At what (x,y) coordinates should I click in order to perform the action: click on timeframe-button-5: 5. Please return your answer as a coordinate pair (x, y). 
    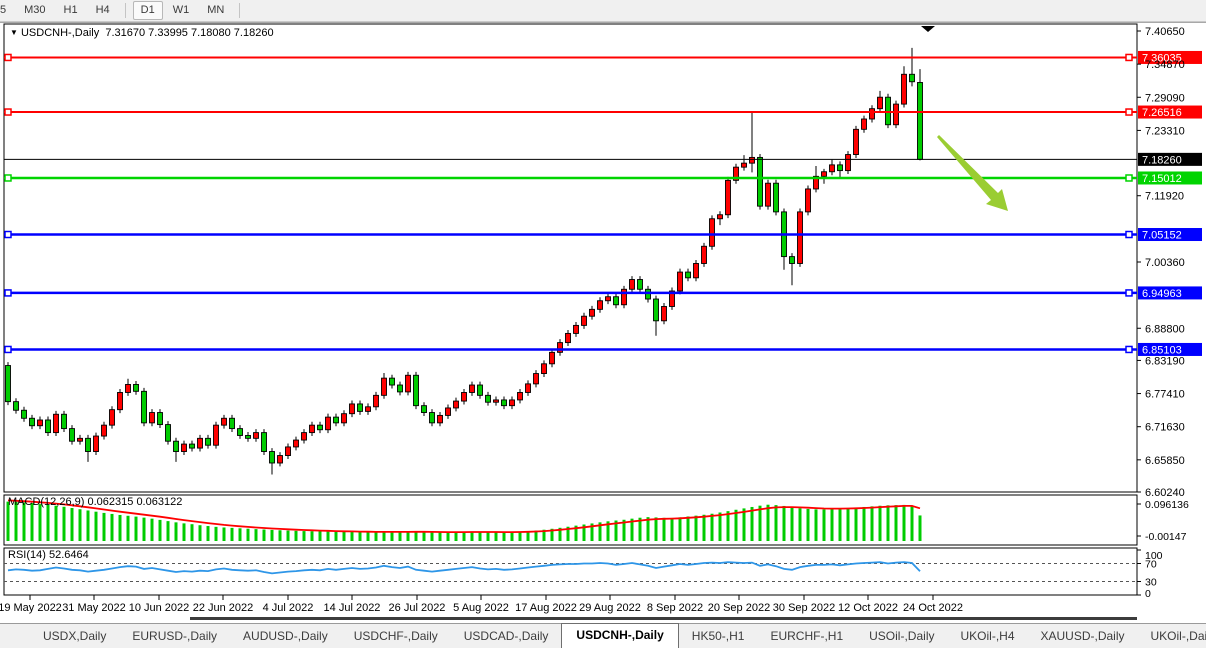
    Looking at the image, I should click on (3, 10).